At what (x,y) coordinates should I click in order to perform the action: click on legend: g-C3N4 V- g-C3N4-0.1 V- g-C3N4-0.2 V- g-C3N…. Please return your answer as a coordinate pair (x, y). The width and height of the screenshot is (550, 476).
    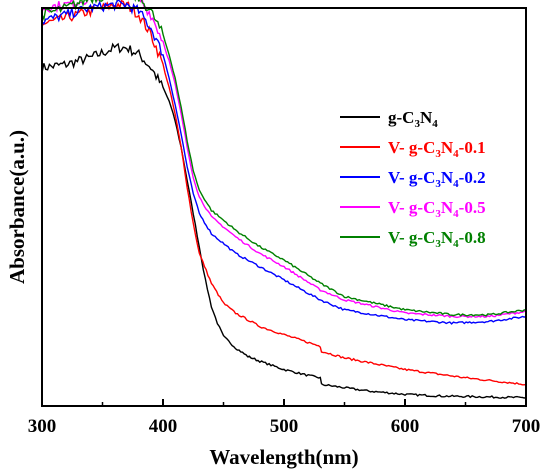
    Looking at the image, I should click on (413, 179).